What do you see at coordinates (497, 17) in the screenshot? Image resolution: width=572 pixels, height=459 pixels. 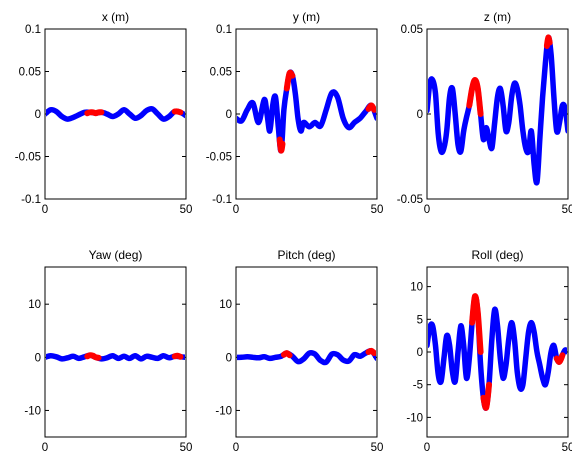 I see `subplot-title: z (m)` at bounding box center [497, 17].